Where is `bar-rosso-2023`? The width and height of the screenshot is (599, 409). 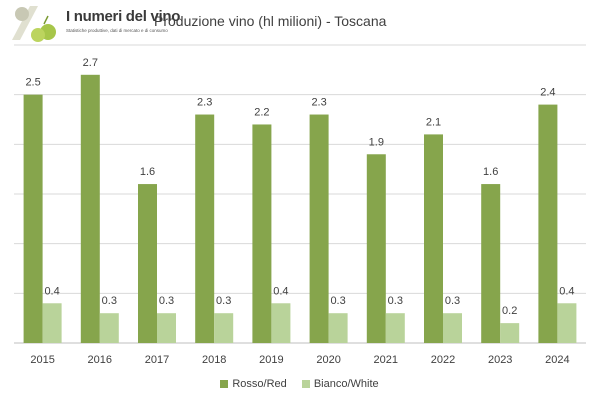
bar-rosso-2023 is located at coordinates (491, 263).